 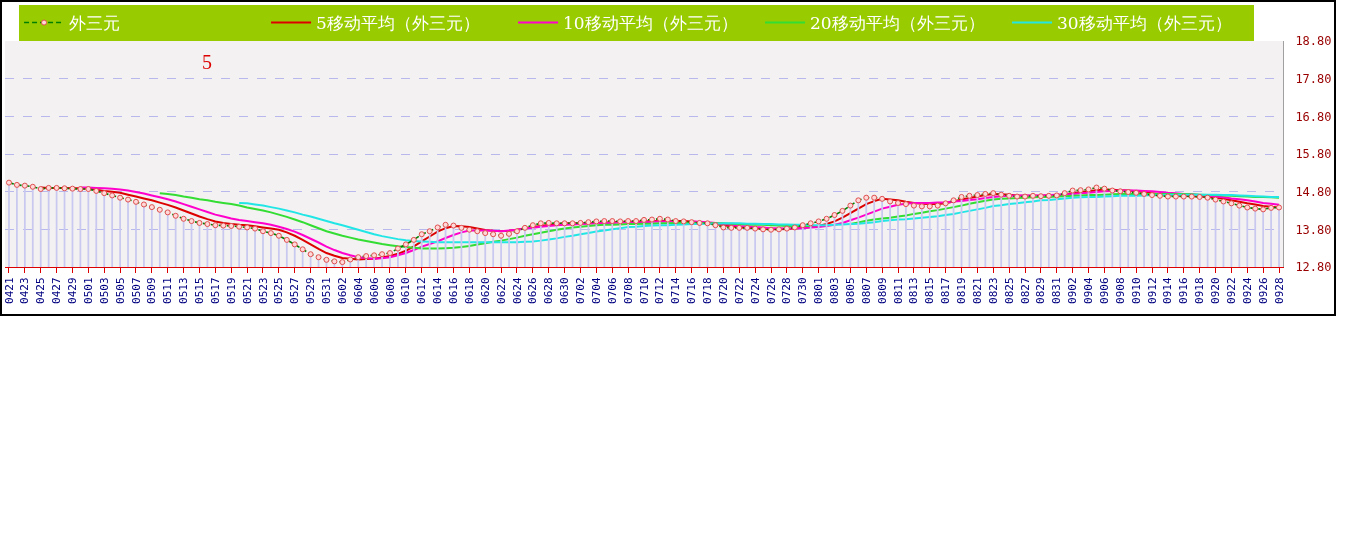 What do you see at coordinates (596, 290) in the screenshot?
I see `x-tick-label: 0704` at bounding box center [596, 290].